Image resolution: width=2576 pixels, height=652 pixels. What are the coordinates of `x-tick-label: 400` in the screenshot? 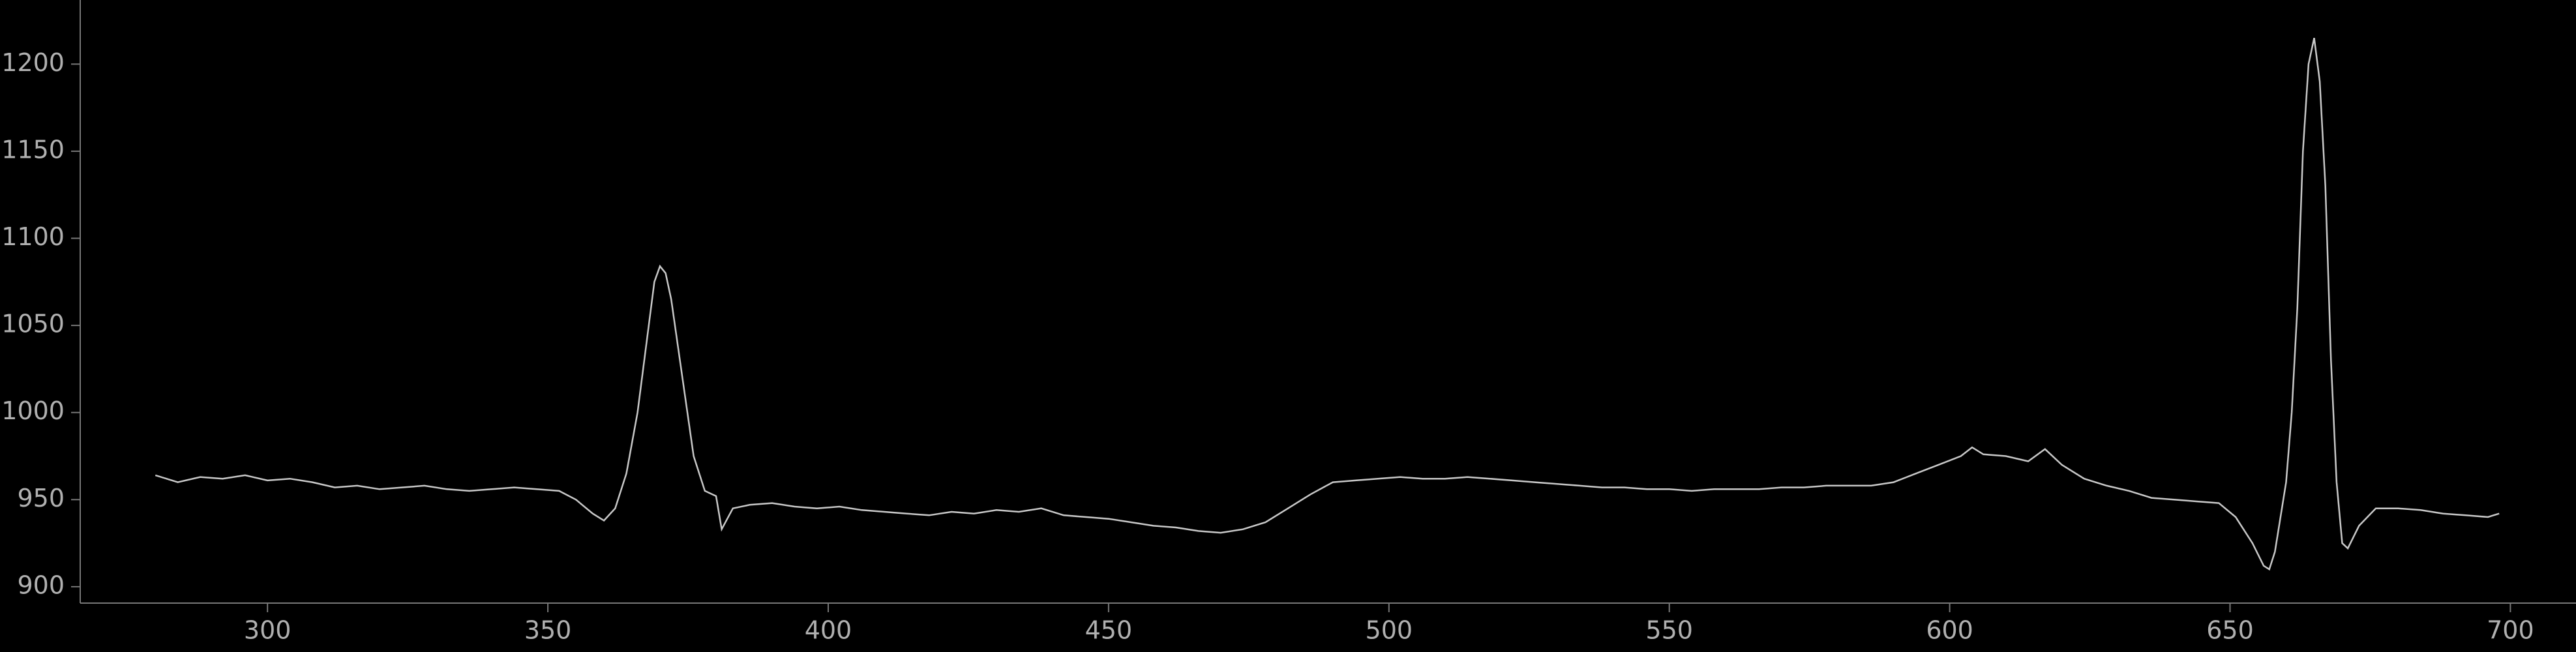 It's located at (828, 630).